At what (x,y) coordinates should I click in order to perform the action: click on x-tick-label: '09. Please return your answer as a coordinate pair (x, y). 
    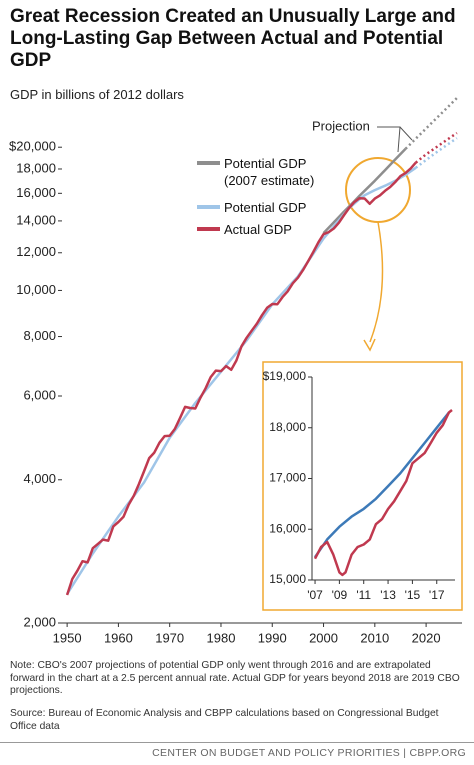
    Looking at the image, I should click on (340, 595).